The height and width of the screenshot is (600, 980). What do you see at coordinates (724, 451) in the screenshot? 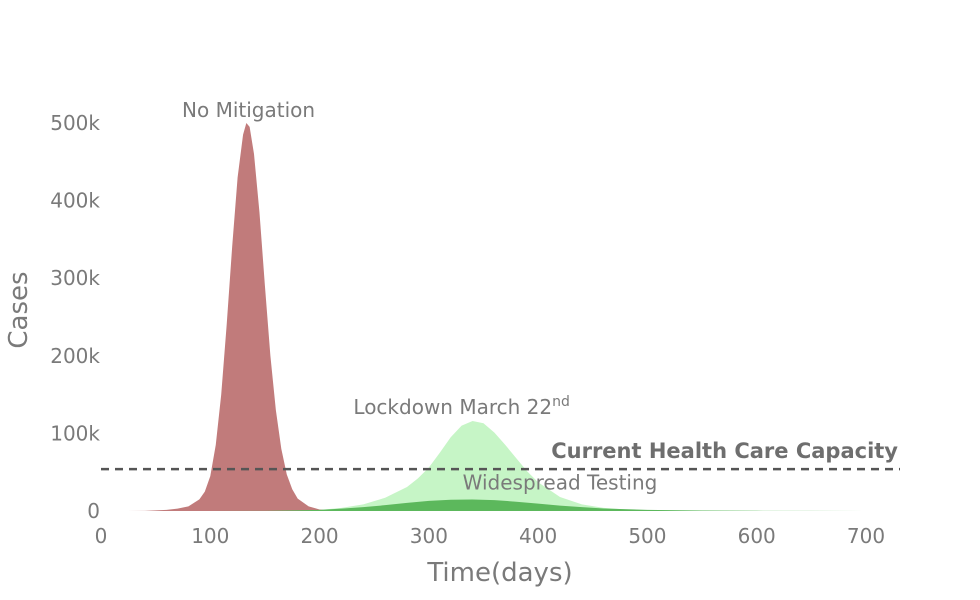
I see `annotation-current-health-care-capacity: Current Health Care Capacity` at bounding box center [724, 451].